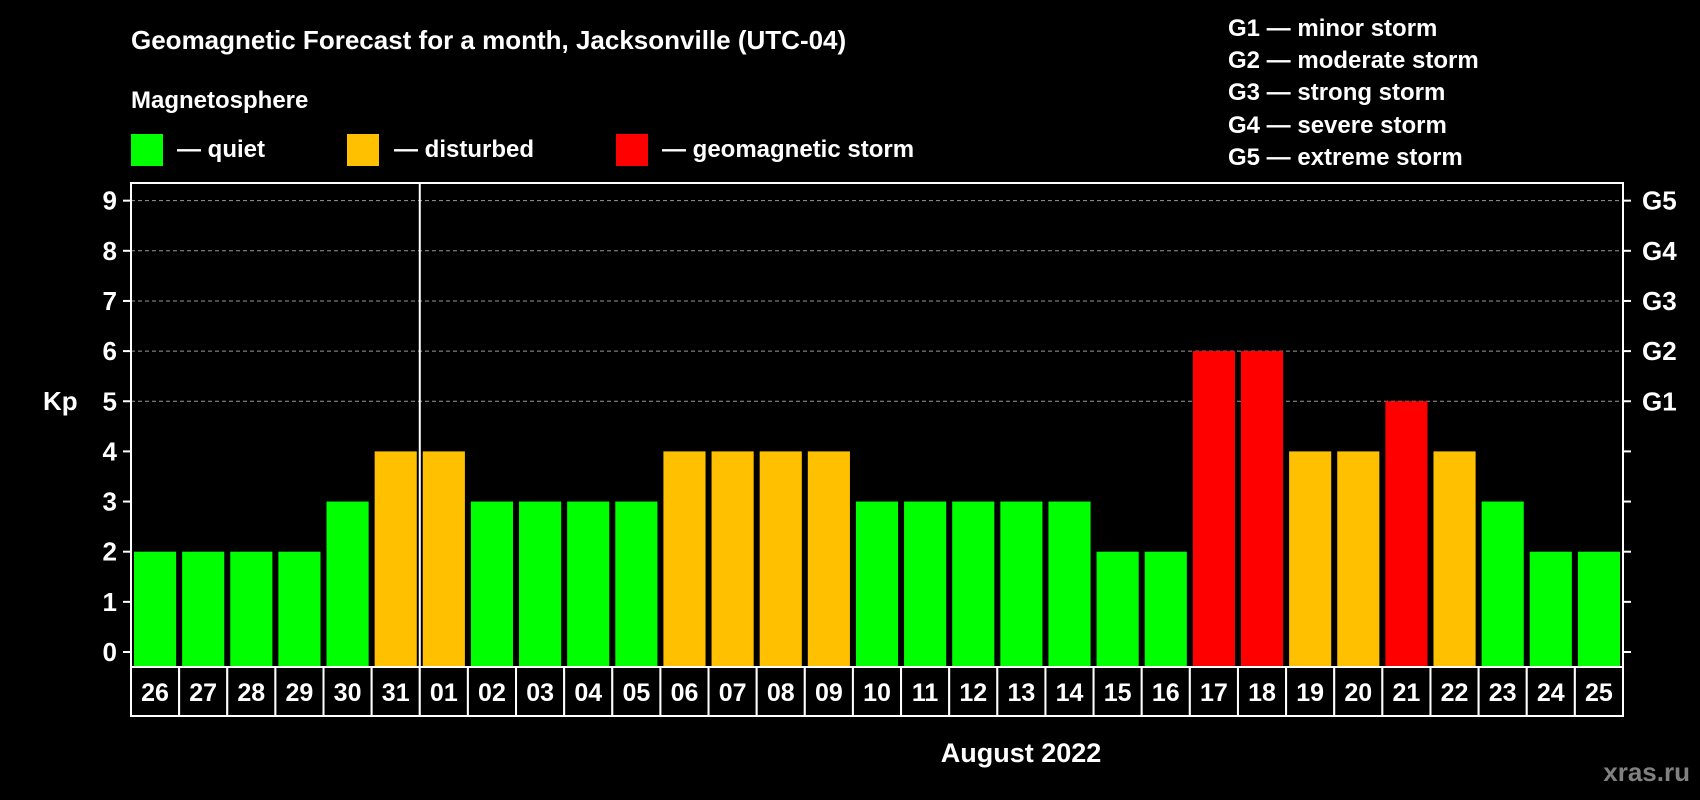 This screenshot has height=800, width=1700. What do you see at coordinates (1646, 772) in the screenshot?
I see `watermark: xras.ru` at bounding box center [1646, 772].